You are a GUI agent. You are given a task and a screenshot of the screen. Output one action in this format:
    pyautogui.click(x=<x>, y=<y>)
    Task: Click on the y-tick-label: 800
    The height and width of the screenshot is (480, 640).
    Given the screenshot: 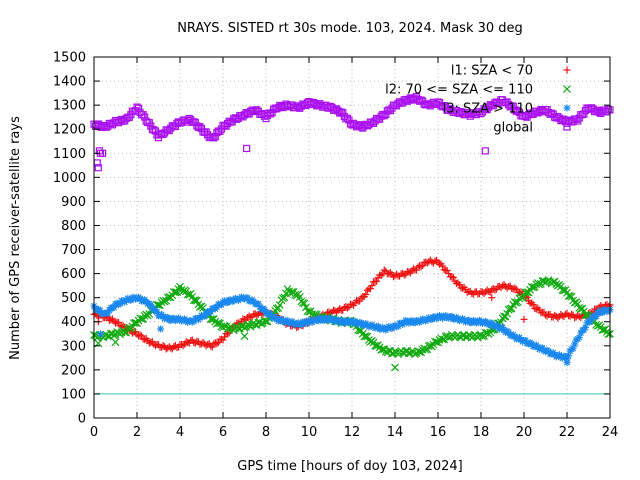 What is the action you would take?
    pyautogui.click(x=73, y=226)
    